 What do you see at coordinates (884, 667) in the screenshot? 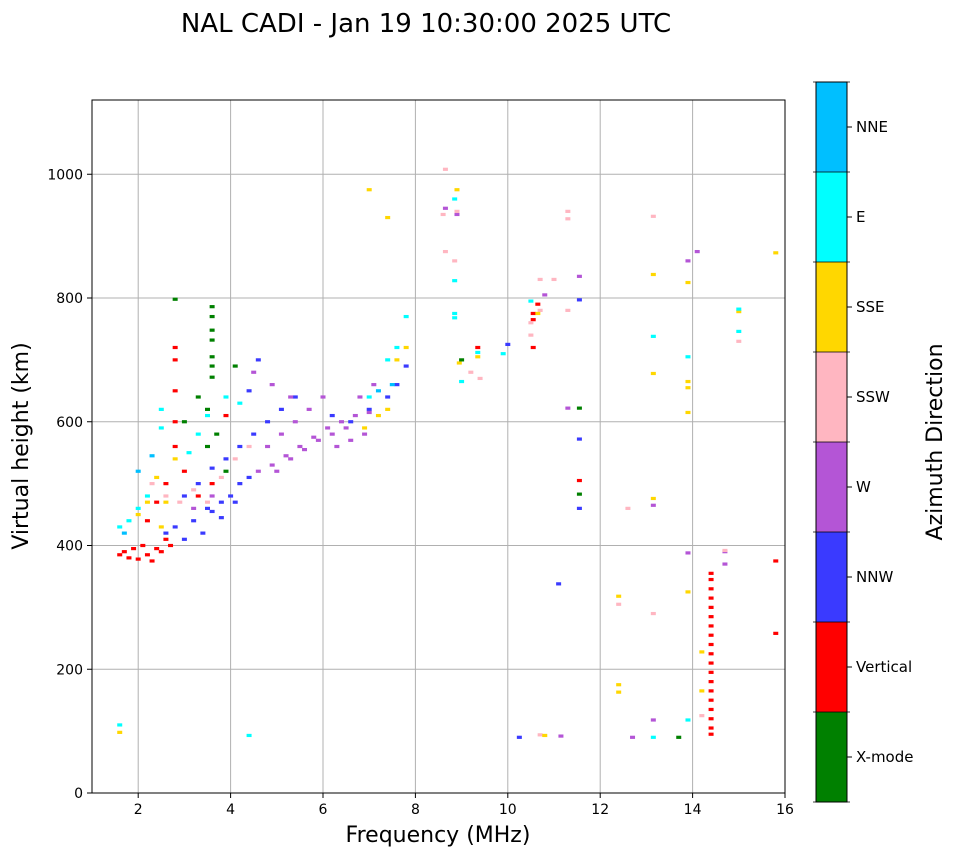
I see `colorbar-tick-label: Vertical` at bounding box center [884, 667].